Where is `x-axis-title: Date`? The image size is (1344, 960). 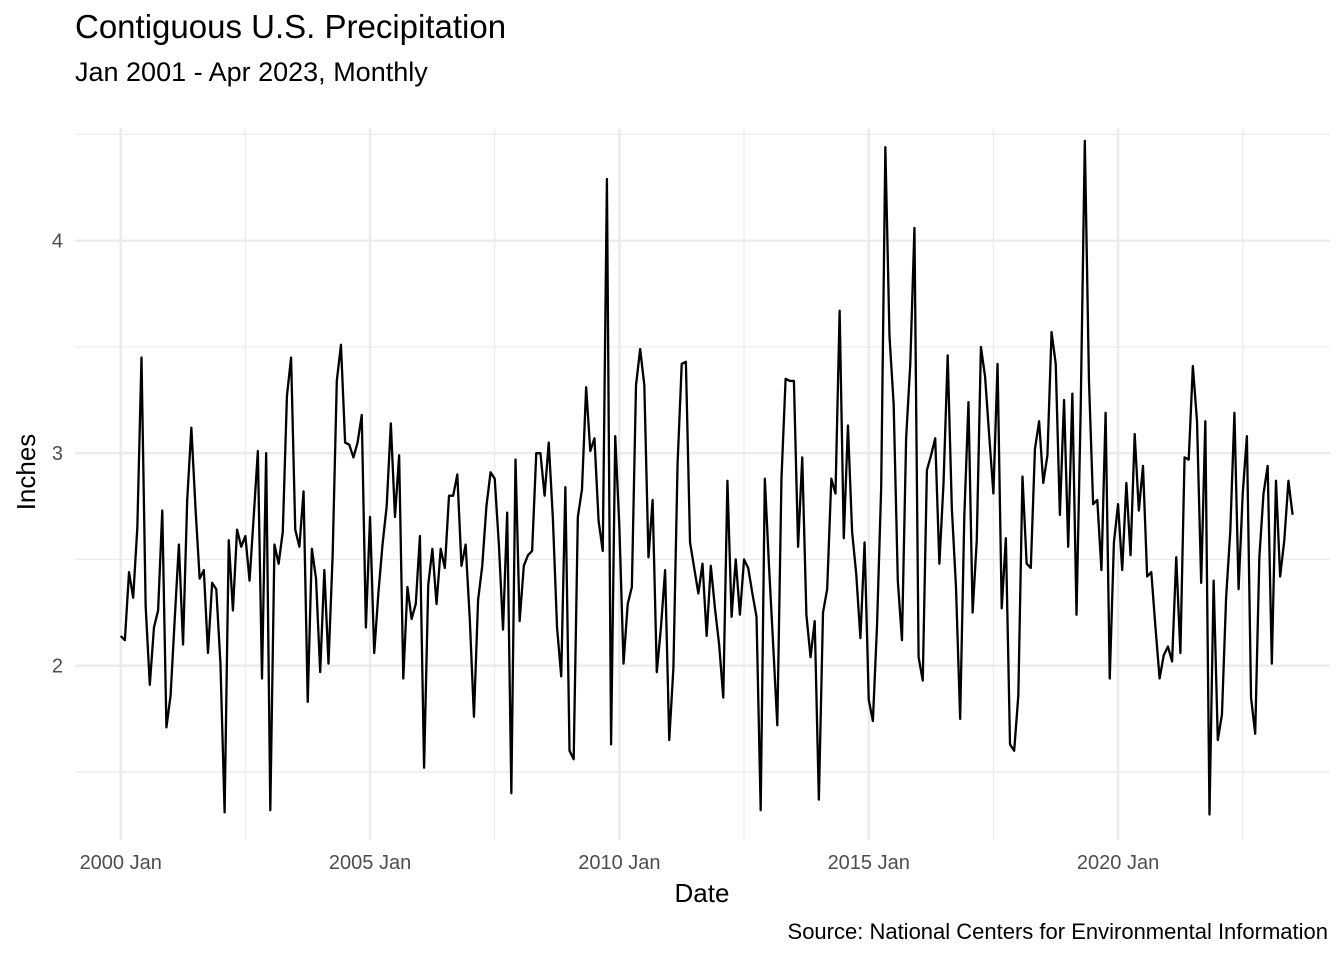
x-axis-title: Date is located at coordinates (702, 893).